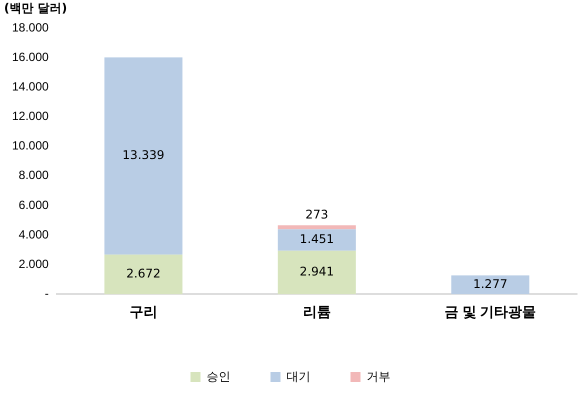  Describe the element at coordinates (31, 57) in the screenshot. I see `y-tick-label: 16.000` at that location.